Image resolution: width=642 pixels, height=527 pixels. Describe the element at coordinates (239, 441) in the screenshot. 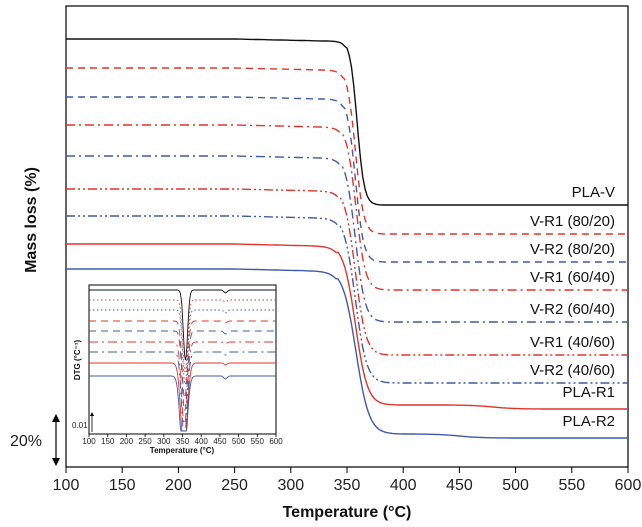

I see `inset-x-tick-label: 500` at that location.